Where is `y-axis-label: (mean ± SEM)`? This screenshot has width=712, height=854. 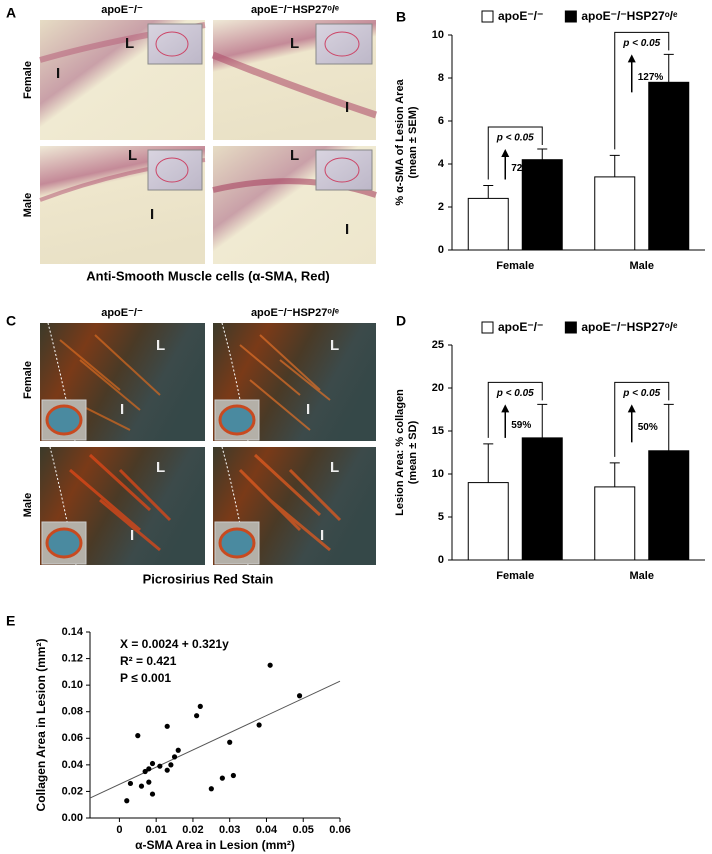
y-axis-label: (mean ± SEM) is located at coordinates (413, 142).